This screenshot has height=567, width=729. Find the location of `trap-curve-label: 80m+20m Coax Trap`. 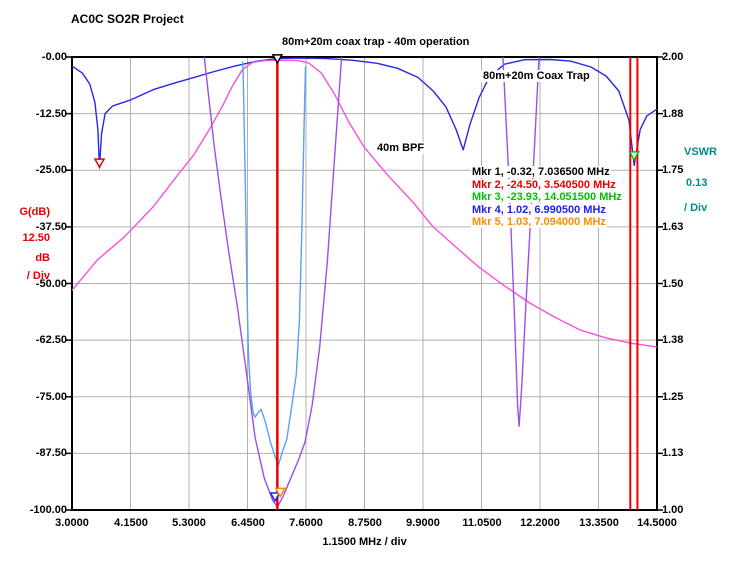

trap-curve-label: 80m+20m Coax Trap is located at coordinates (536, 76).